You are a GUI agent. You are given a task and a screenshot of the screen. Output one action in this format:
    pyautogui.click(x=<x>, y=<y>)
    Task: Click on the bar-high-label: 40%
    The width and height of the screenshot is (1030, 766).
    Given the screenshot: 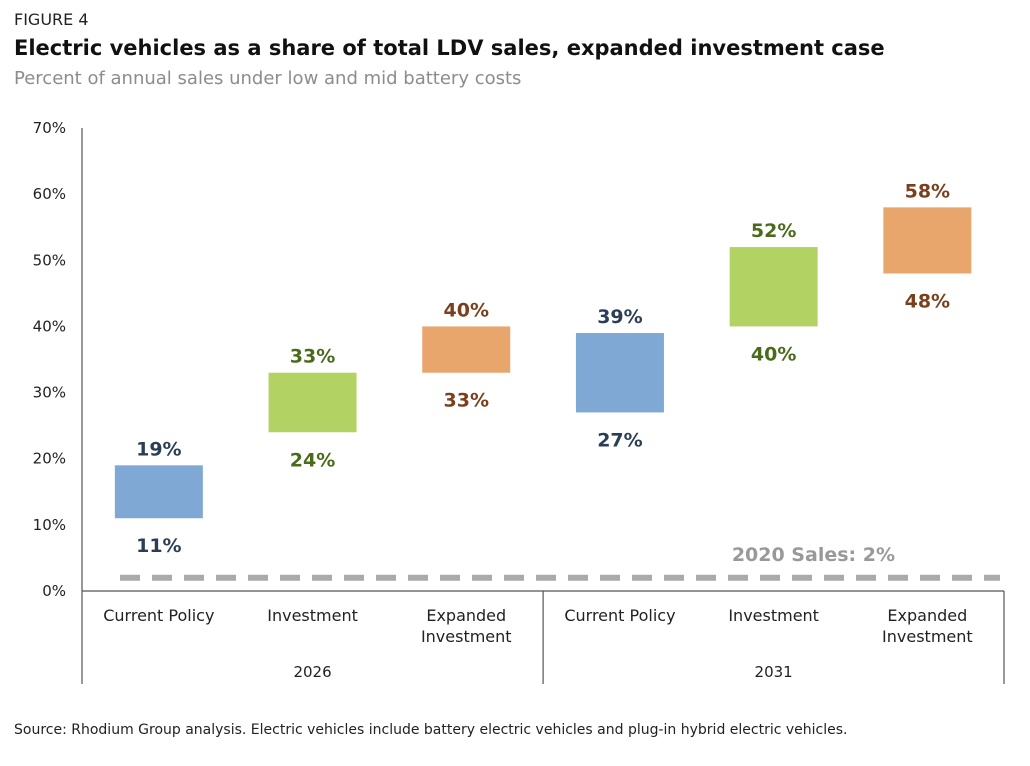 What is the action you would take?
    pyautogui.click(x=466, y=310)
    